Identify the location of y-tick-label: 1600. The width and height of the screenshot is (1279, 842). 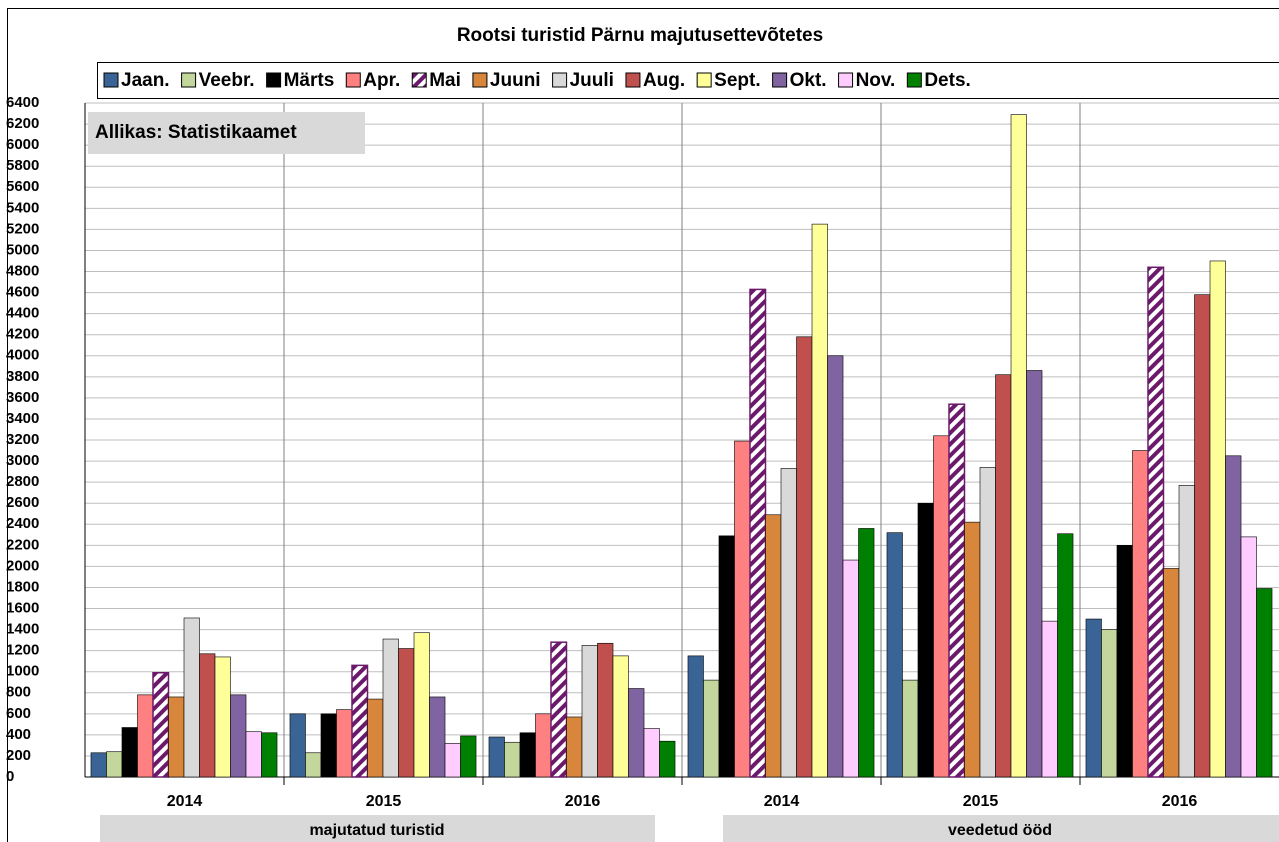
(22, 607).